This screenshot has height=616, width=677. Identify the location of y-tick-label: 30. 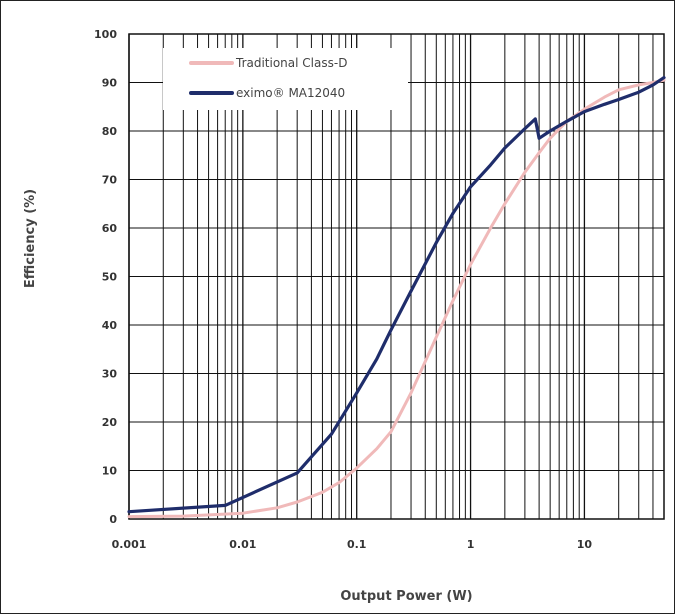
(110, 374).